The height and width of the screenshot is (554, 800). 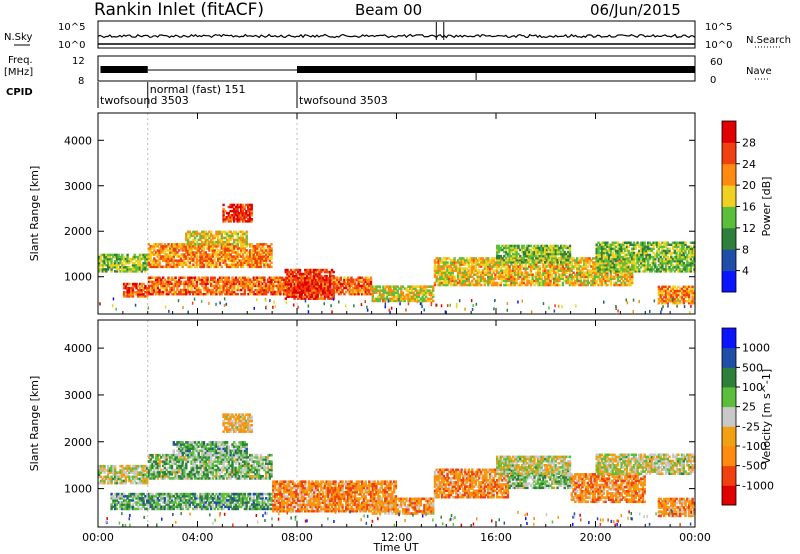 I want to click on cpid-label-0: twofsound 3503, so click(x=144, y=100).